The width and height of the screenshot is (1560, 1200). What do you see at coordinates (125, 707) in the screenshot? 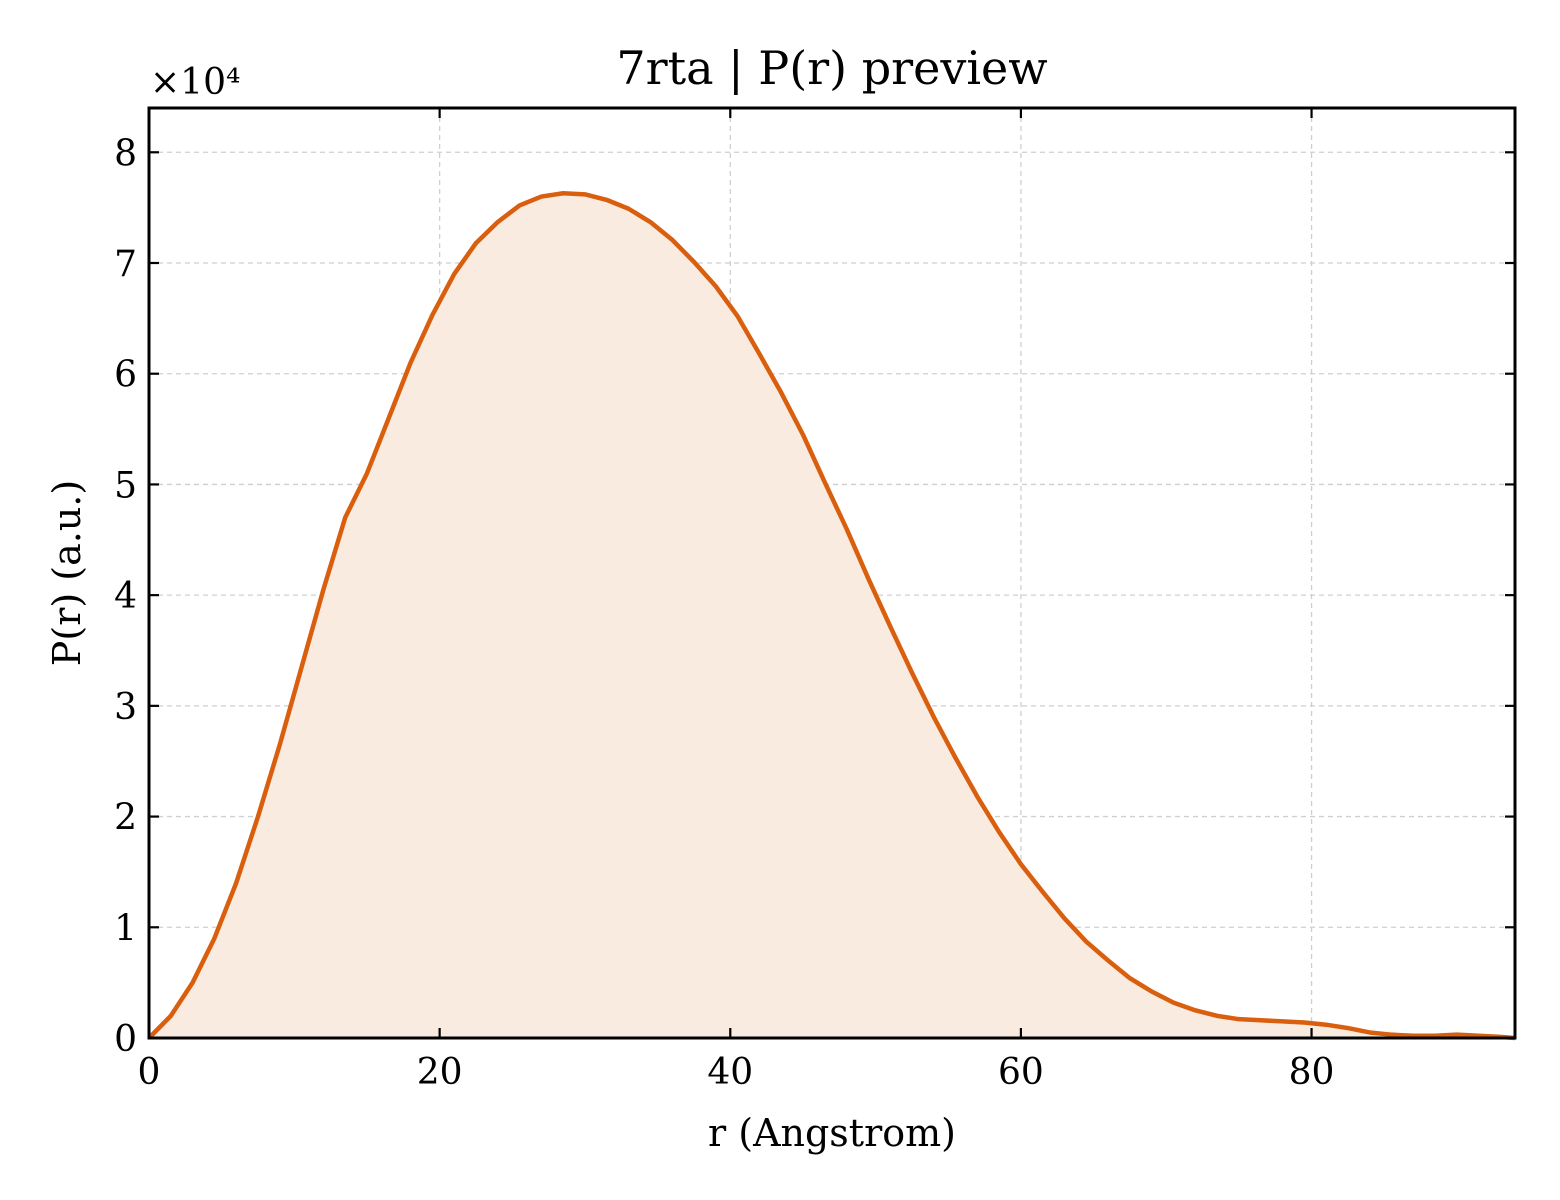
I see `y-tick-label: 3` at bounding box center [125, 707].